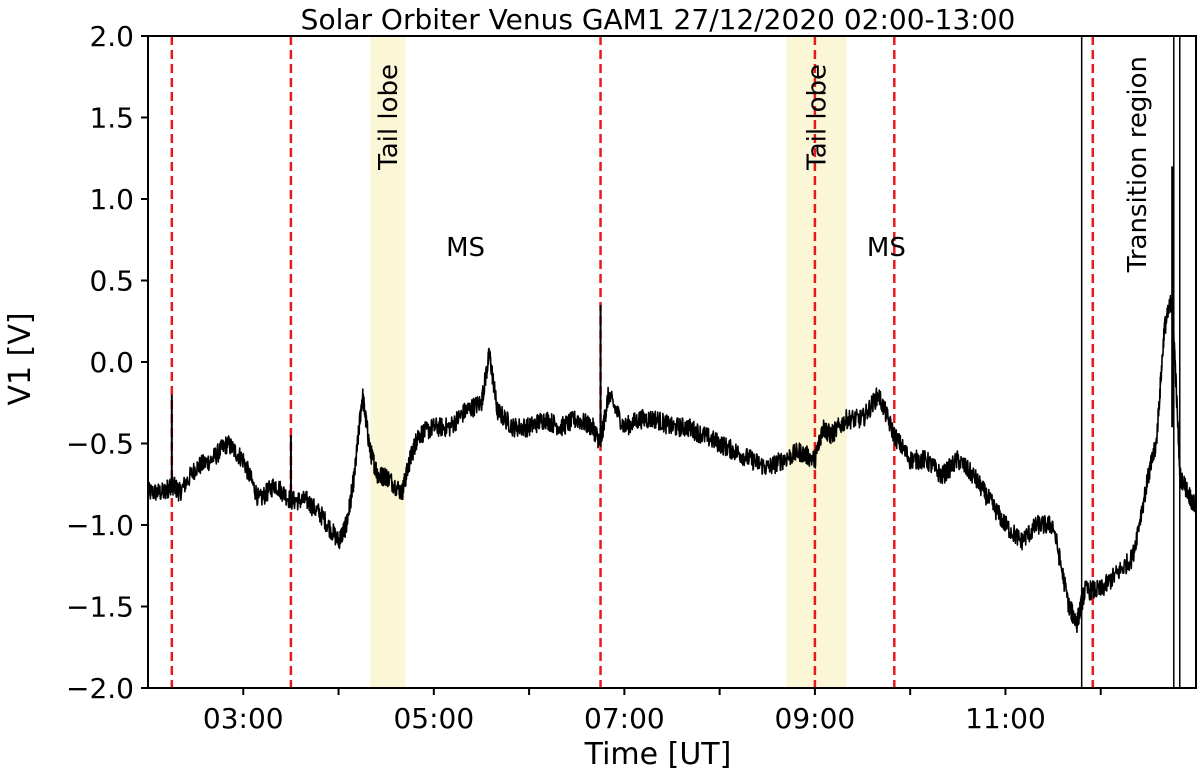 The image size is (1200, 776). Describe the element at coordinates (243, 718) in the screenshot. I see `x-tick-label: 03:00` at that location.